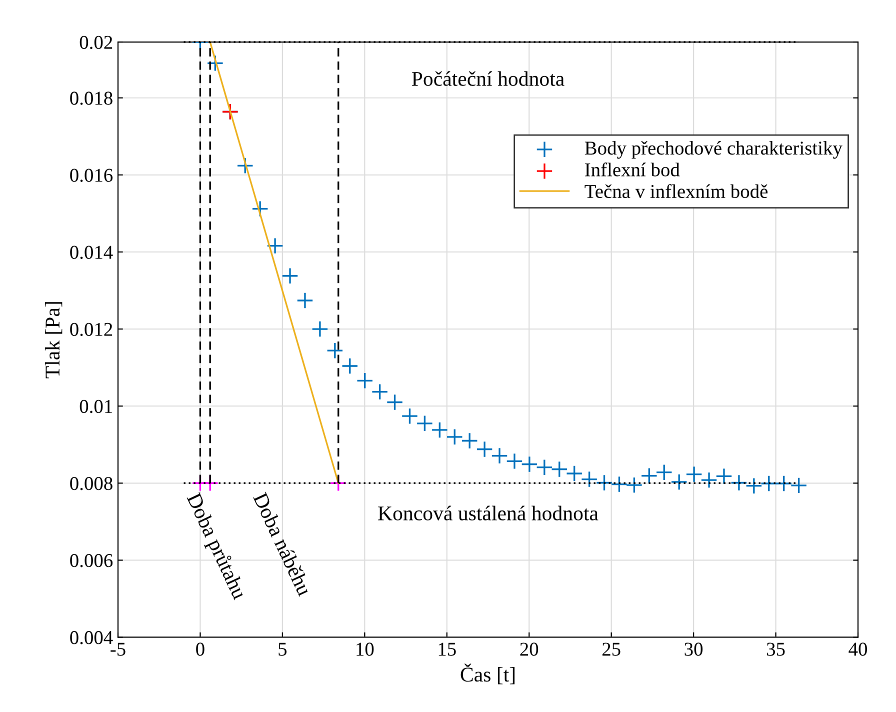 This screenshot has height=712, width=896. What do you see at coordinates (529, 649) in the screenshot?
I see `x-tick-label: 20` at bounding box center [529, 649].